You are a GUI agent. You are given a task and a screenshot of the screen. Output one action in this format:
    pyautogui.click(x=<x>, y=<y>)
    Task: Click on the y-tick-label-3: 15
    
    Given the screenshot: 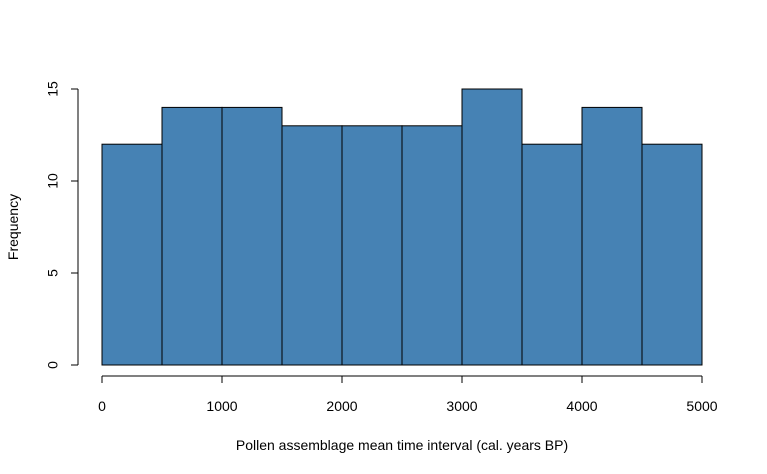 What is the action you would take?
    pyautogui.click(x=53, y=89)
    